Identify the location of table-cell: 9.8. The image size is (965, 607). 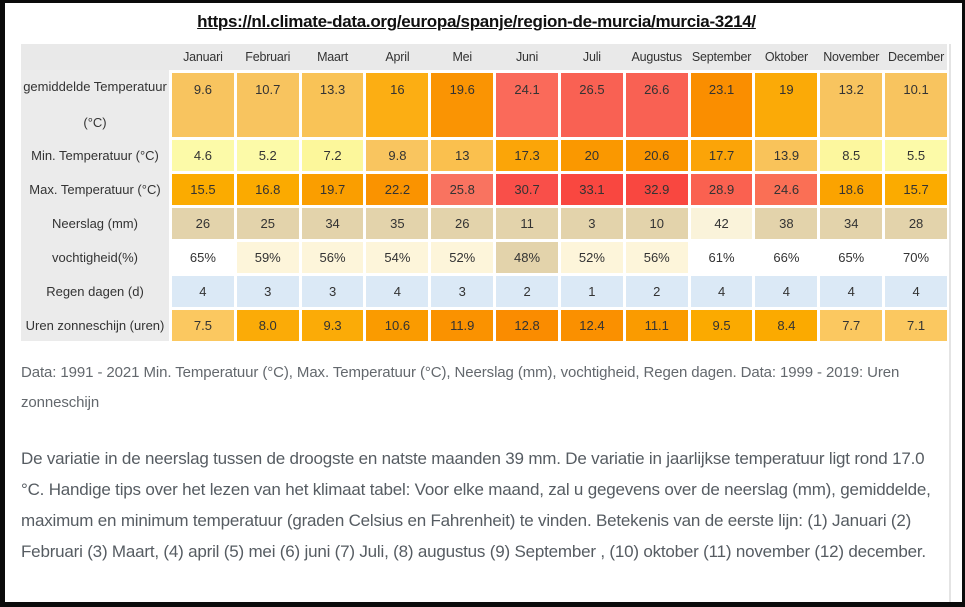
(397, 155).